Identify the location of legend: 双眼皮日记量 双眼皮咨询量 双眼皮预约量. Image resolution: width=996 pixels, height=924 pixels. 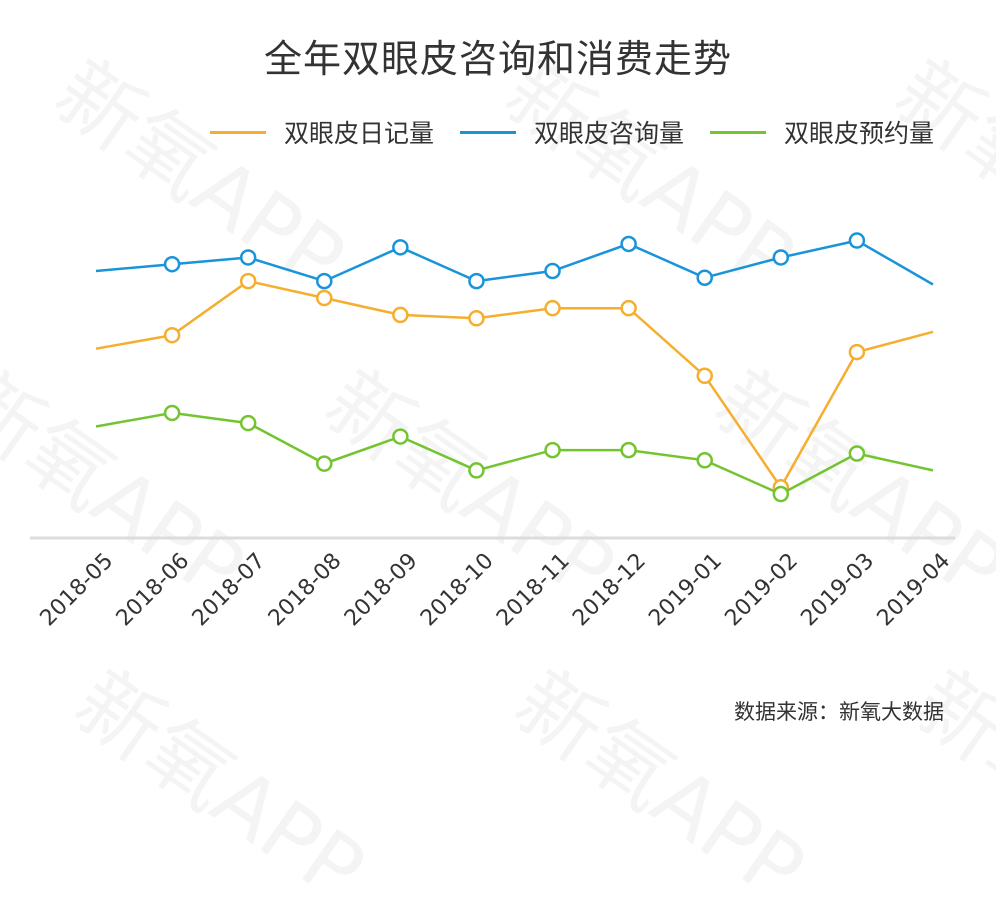
(585, 132).